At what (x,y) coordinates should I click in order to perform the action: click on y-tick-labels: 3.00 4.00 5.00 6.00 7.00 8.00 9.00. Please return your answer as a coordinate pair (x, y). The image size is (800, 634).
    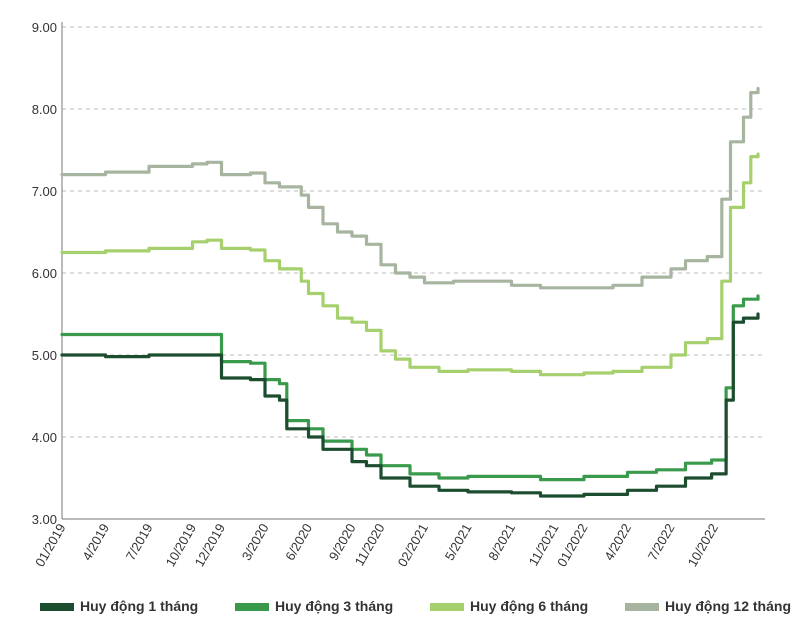
    Looking at the image, I should click on (44, 273).